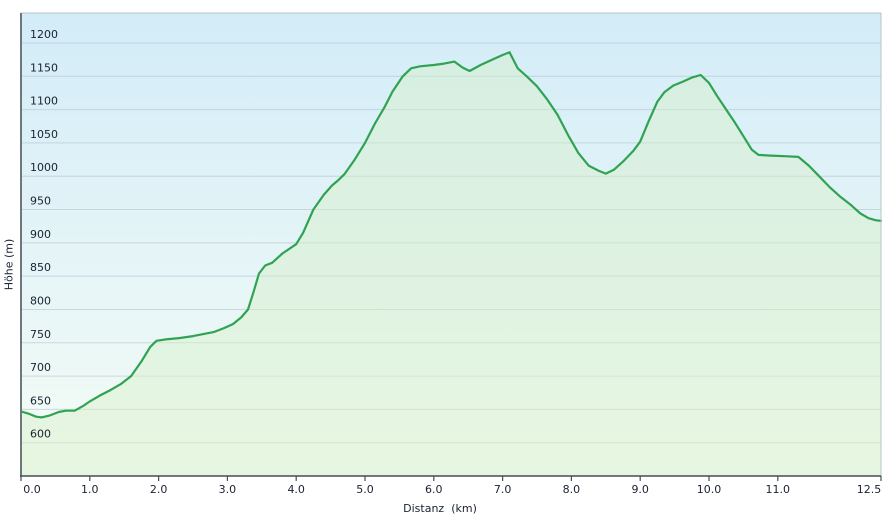 The width and height of the screenshot is (886, 527). I want to click on y-axis-title: Höhe (m), so click(9, 264).